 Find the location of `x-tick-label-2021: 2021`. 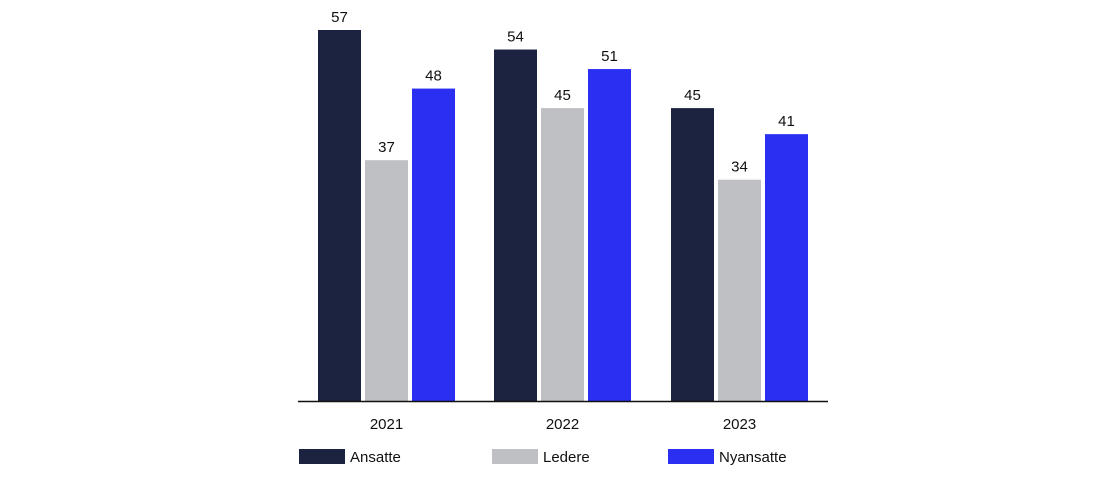

x-tick-label-2021: 2021 is located at coordinates (386, 424).